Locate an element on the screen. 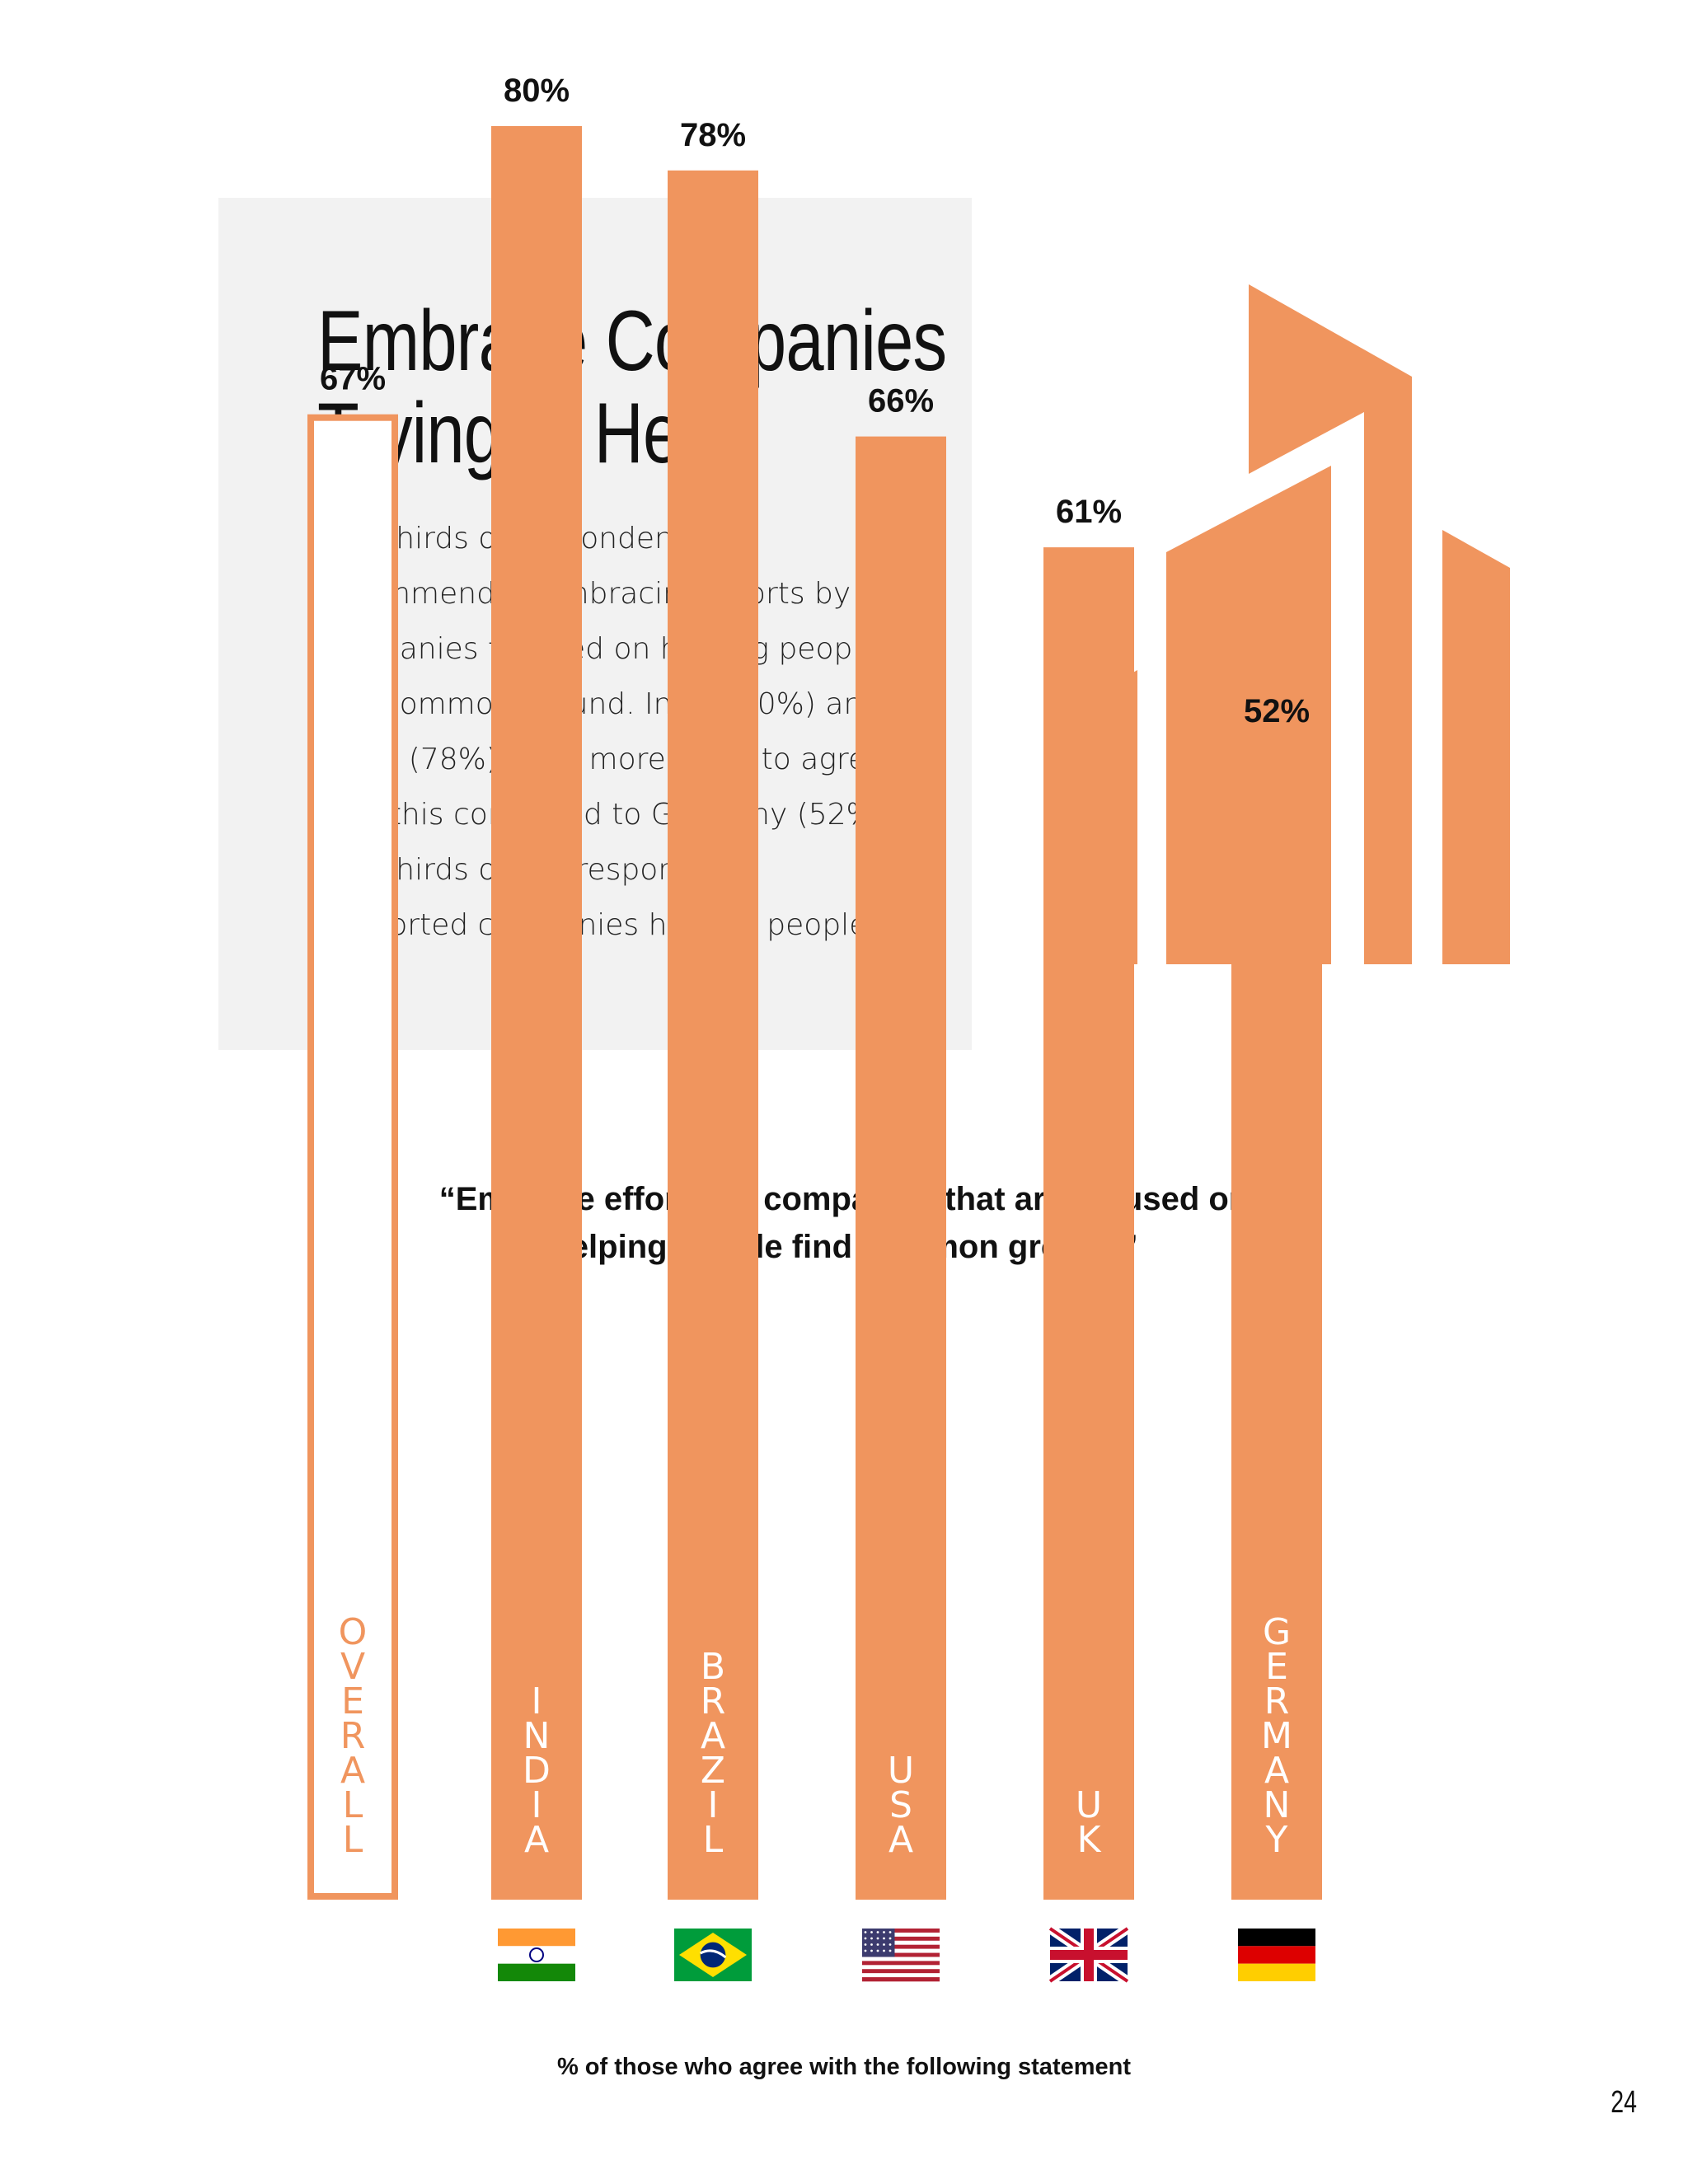 The width and height of the screenshot is (1688, 2184). value-label: 61% is located at coordinates (1089, 512).